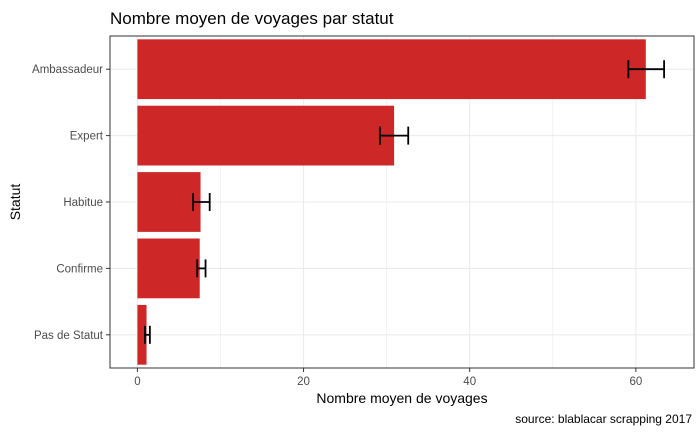  I want to click on chart-title: Nombre moyen de voyages par statut, so click(252, 18).